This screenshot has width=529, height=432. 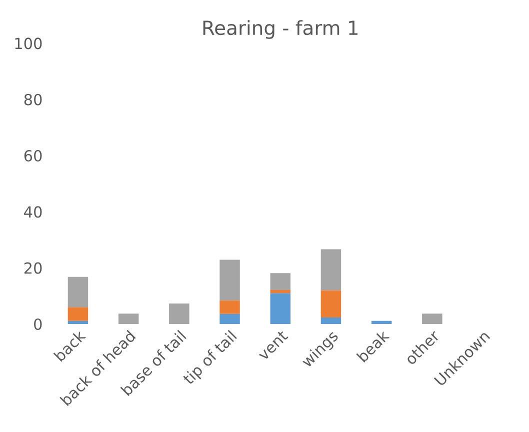 I want to click on y-tick-label: 20, so click(x=33, y=268).